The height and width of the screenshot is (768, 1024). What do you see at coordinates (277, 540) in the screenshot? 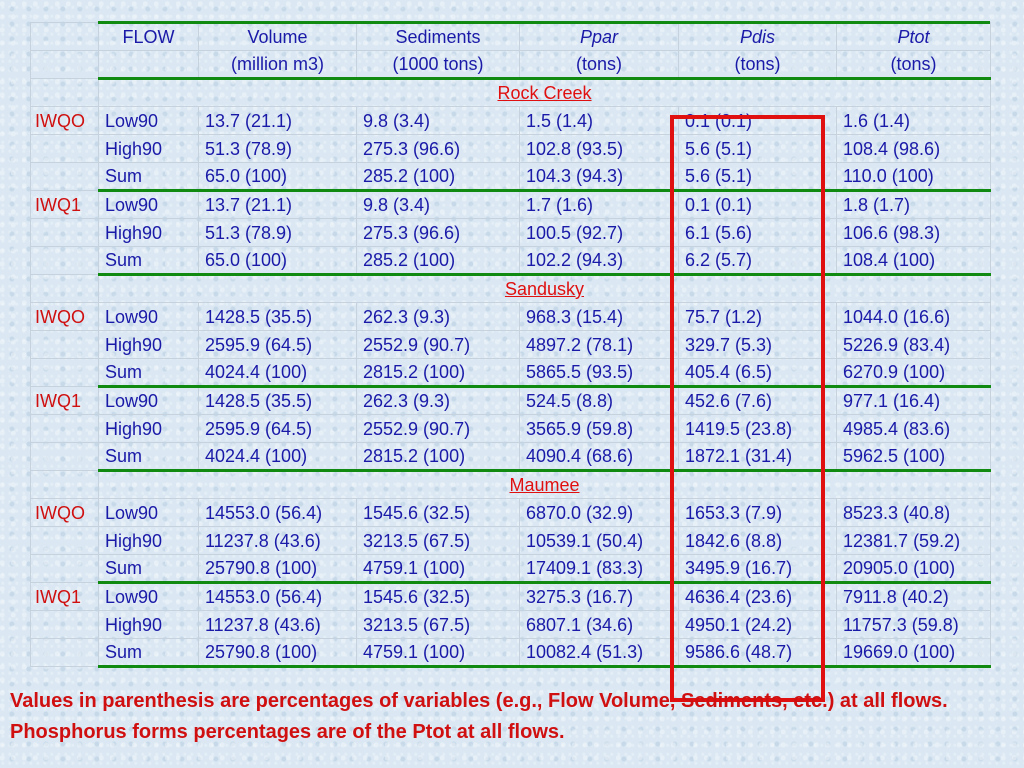
I see `value-cell: 11237.8 (43.6)` at bounding box center [277, 540].